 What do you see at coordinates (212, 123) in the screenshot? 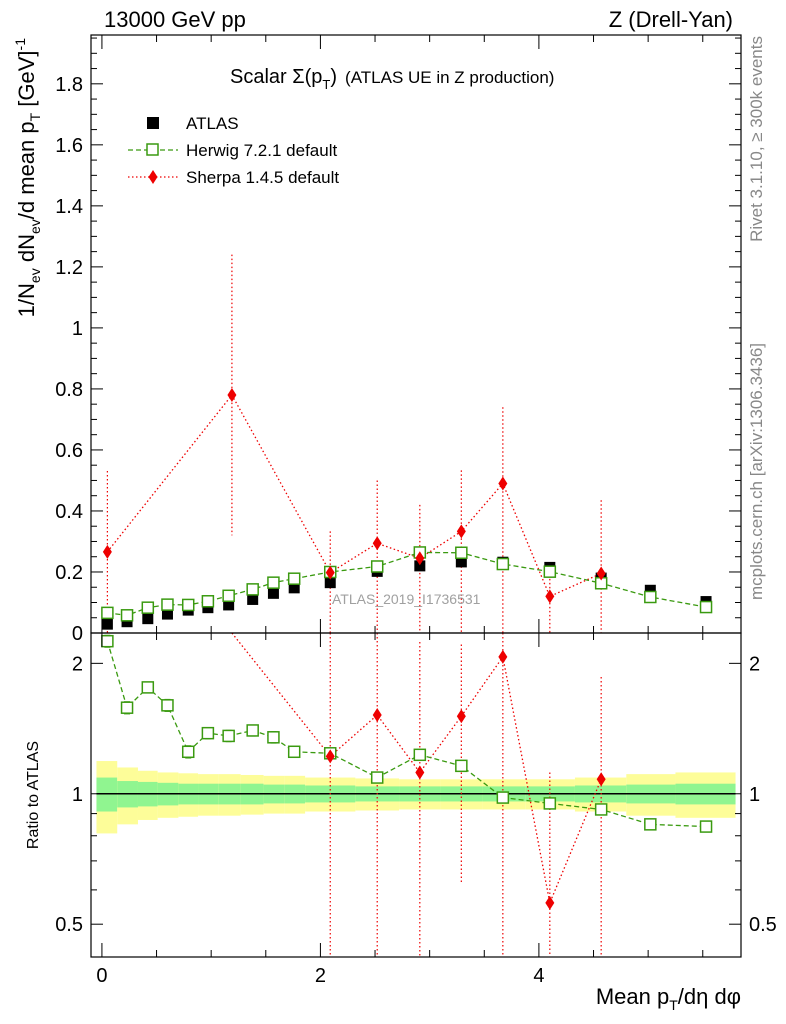
I see `legend-atlas-label: ATLAS` at bounding box center [212, 123].